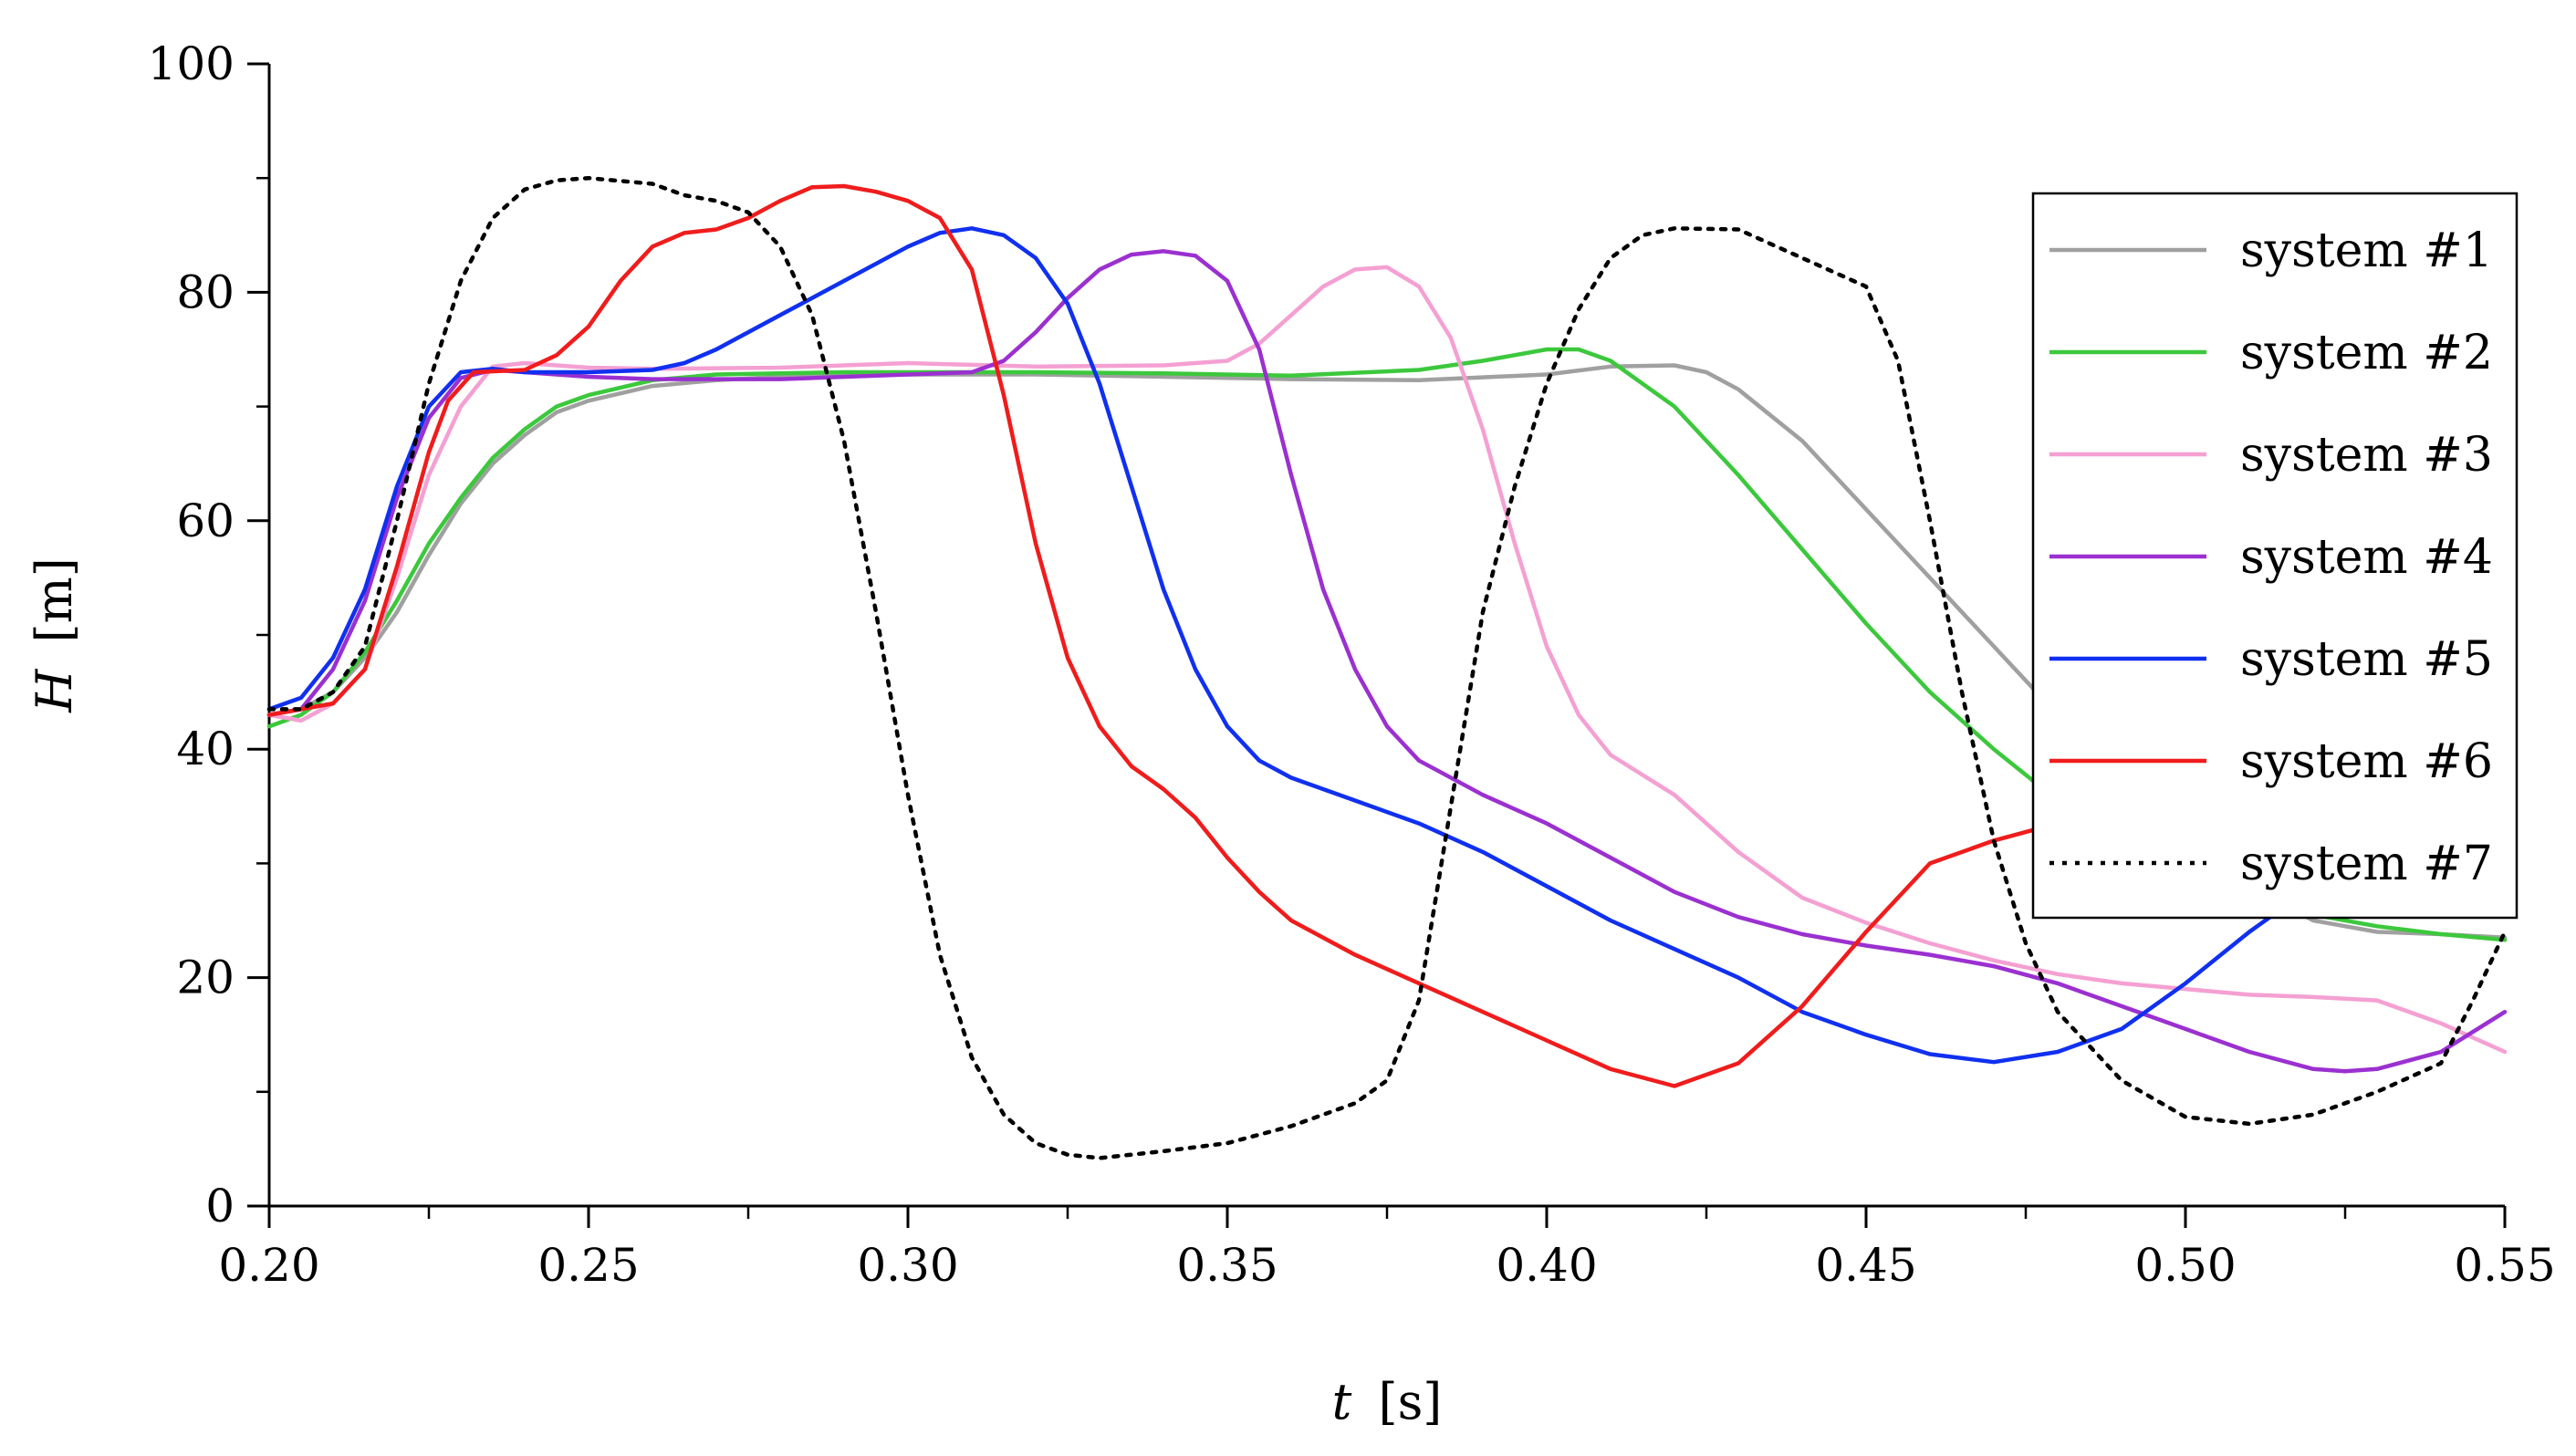 Image resolution: width=2576 pixels, height=1456 pixels. What do you see at coordinates (205, 521) in the screenshot?
I see `y-tick-label: 60` at bounding box center [205, 521].